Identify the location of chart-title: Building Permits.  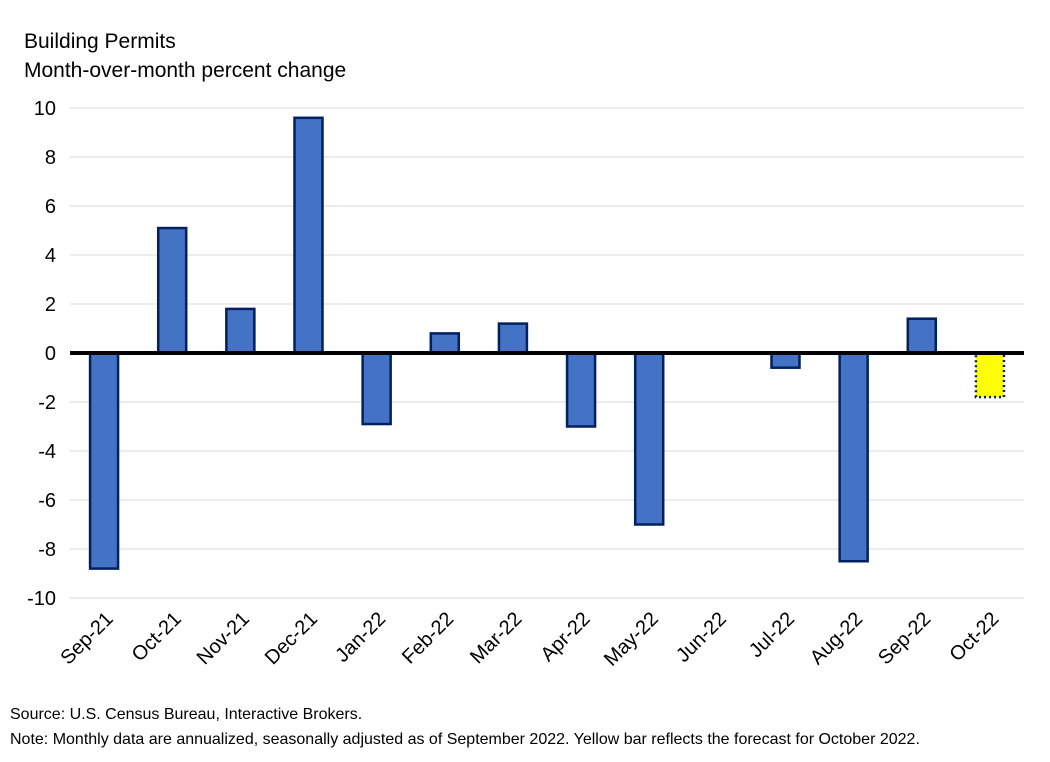
(100, 41).